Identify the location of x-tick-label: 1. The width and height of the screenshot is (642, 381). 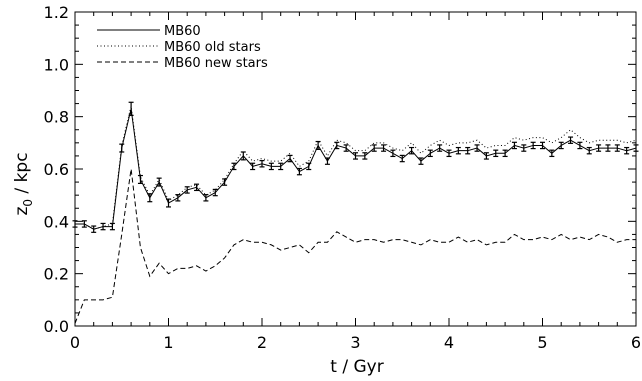
(168, 342).